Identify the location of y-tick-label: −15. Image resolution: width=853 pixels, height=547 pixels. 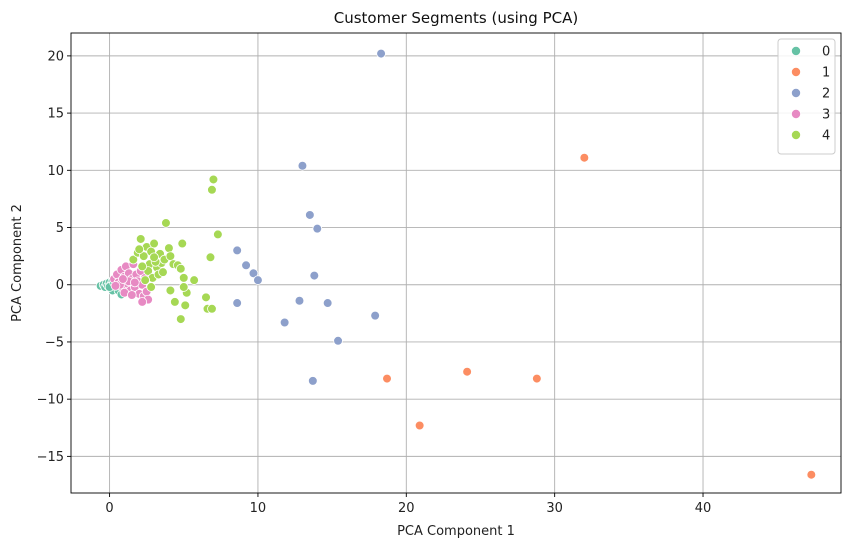
(50, 457).